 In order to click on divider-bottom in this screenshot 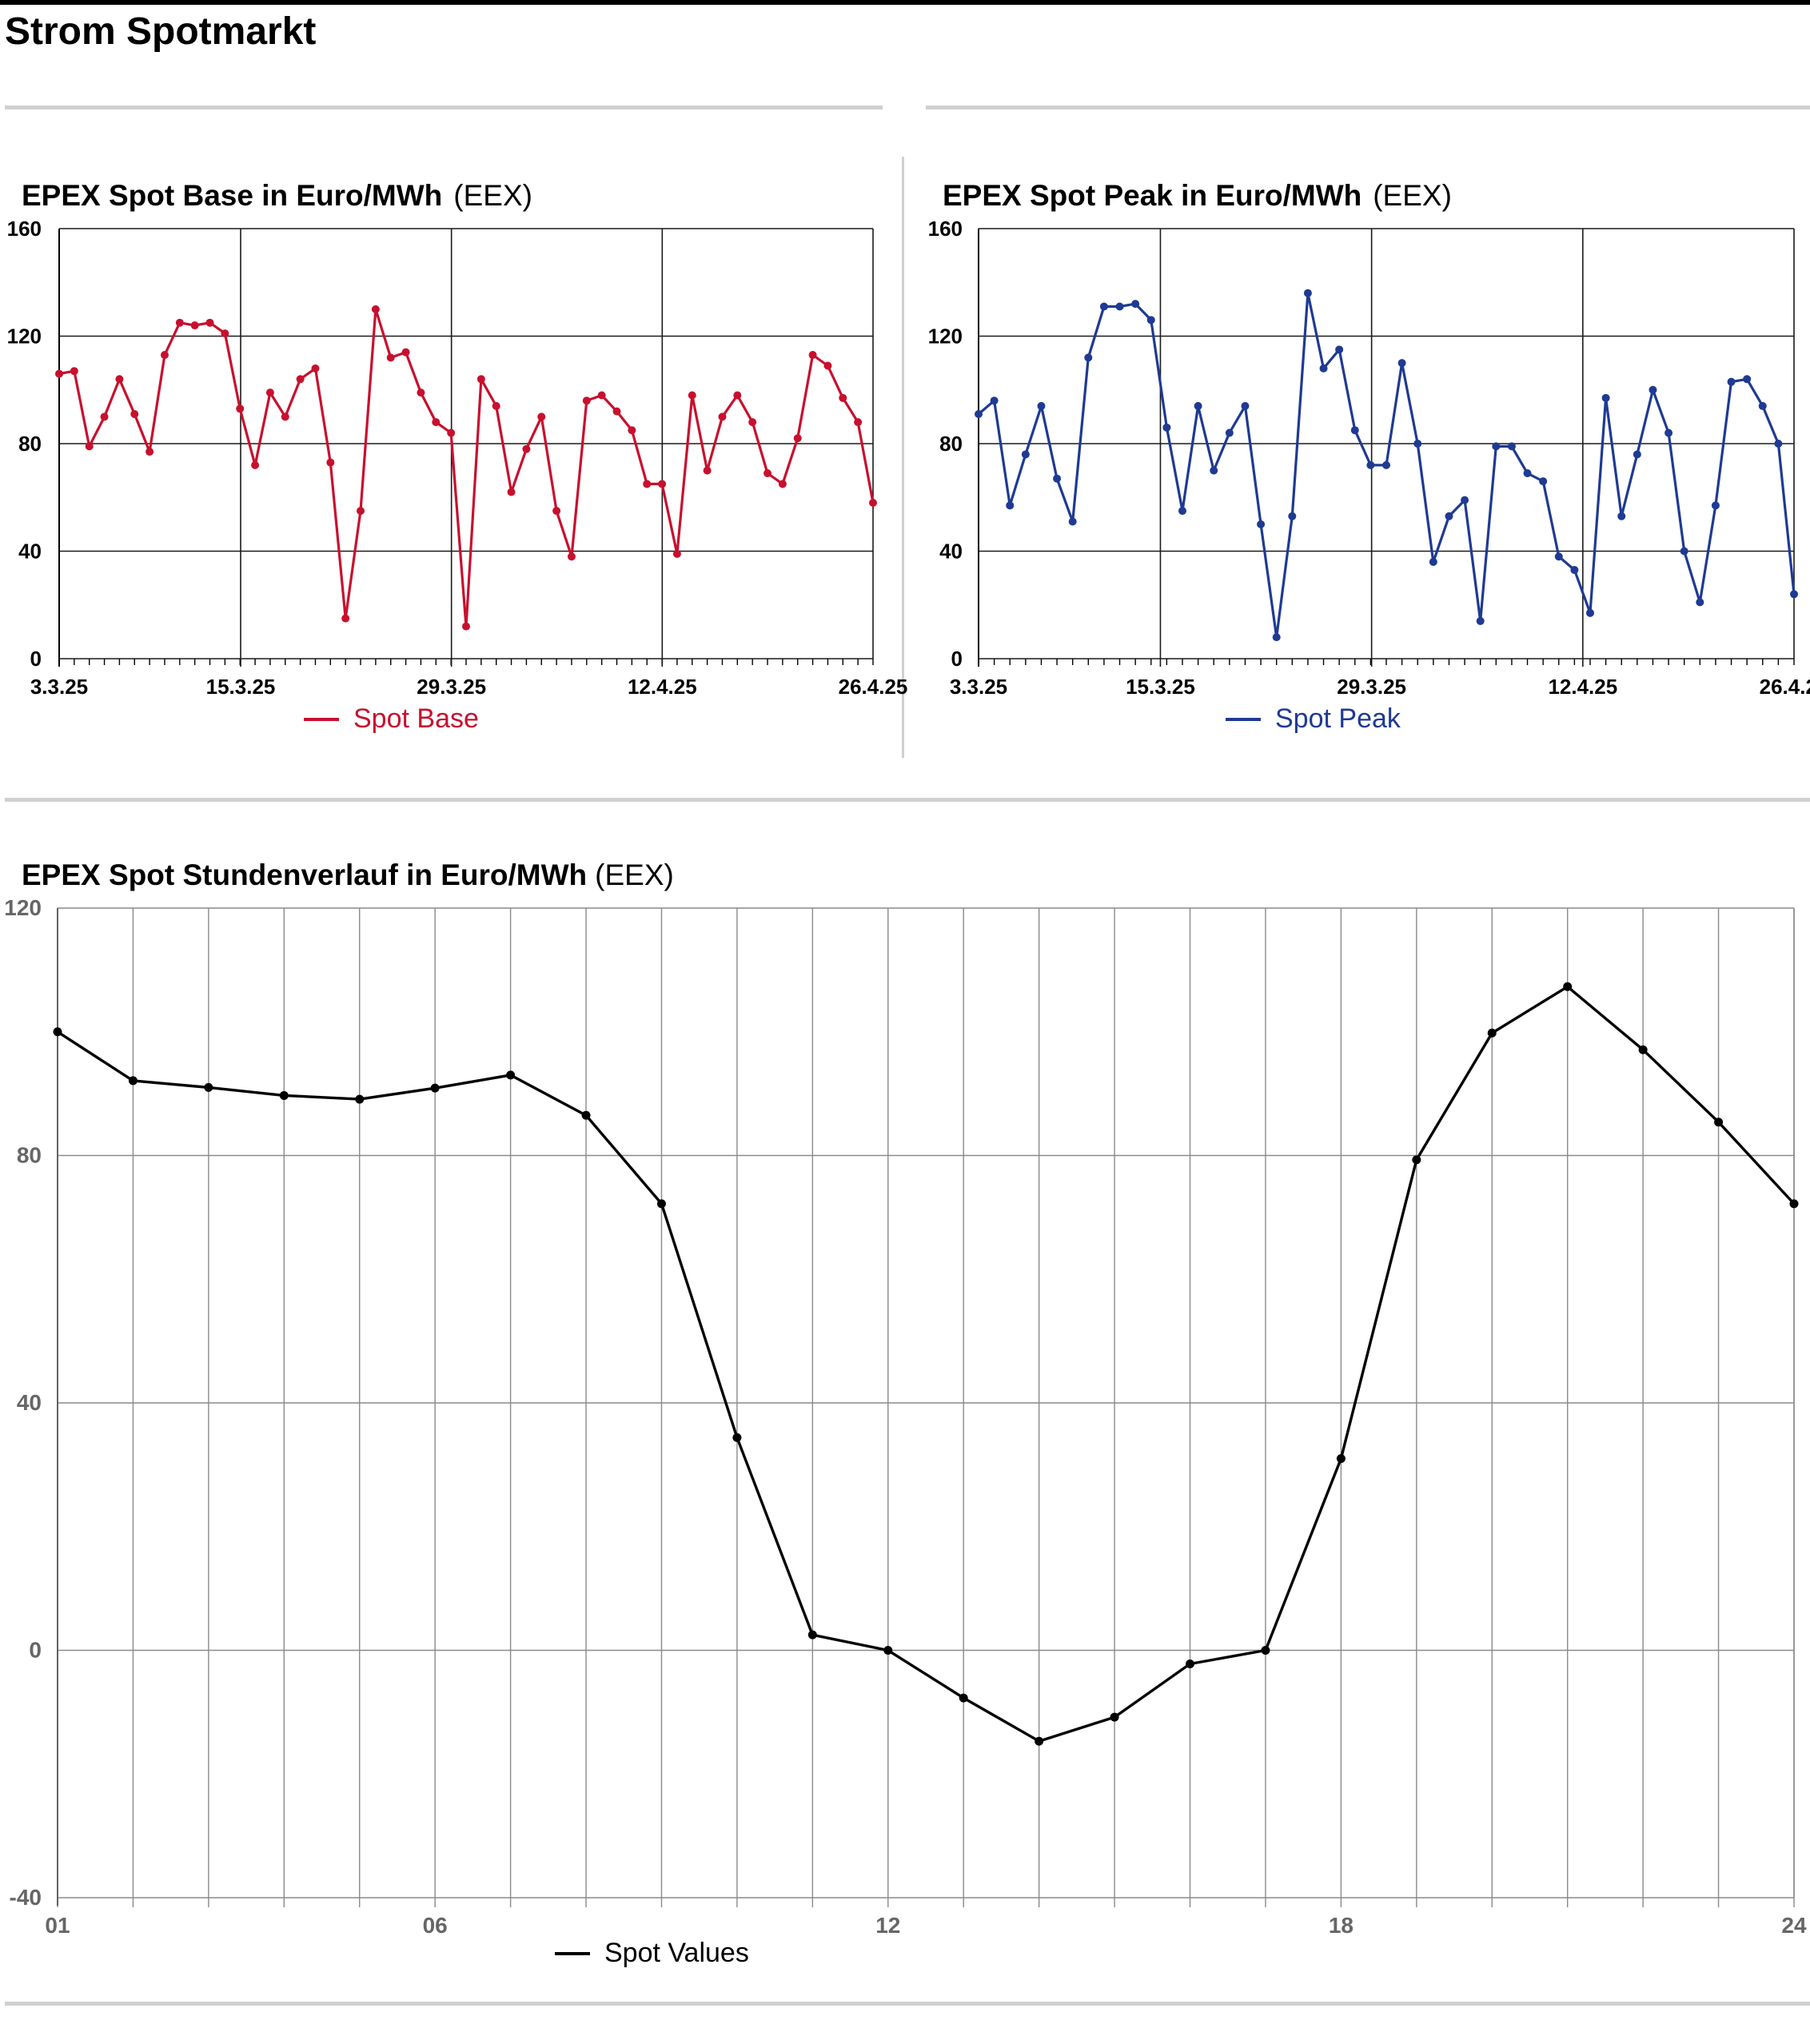, I will do `click(907, 2004)`.